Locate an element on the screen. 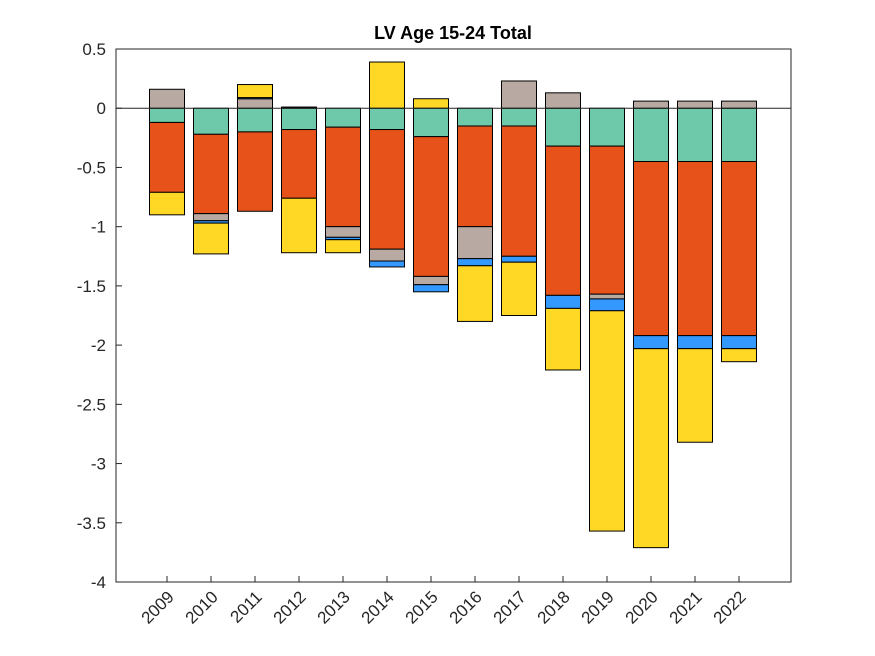 This screenshot has height=656, width=875. bar-segment-orange-2017 is located at coordinates (519, 191).